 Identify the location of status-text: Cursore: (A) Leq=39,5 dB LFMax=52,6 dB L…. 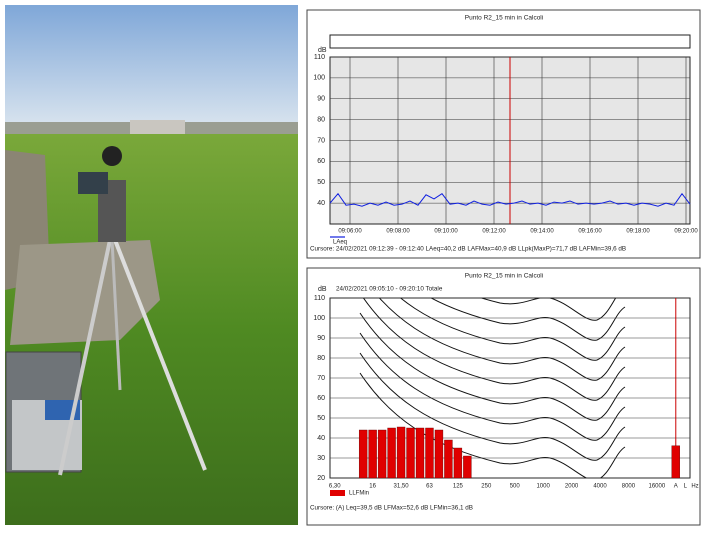
(391, 508).